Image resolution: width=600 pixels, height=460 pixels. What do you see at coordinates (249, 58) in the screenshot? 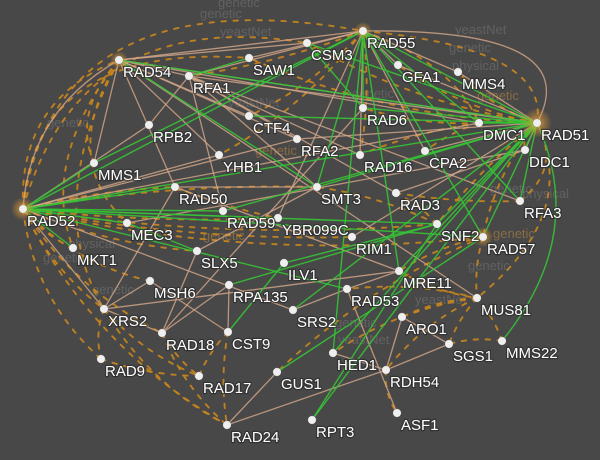
I see `node-saw1` at bounding box center [249, 58].